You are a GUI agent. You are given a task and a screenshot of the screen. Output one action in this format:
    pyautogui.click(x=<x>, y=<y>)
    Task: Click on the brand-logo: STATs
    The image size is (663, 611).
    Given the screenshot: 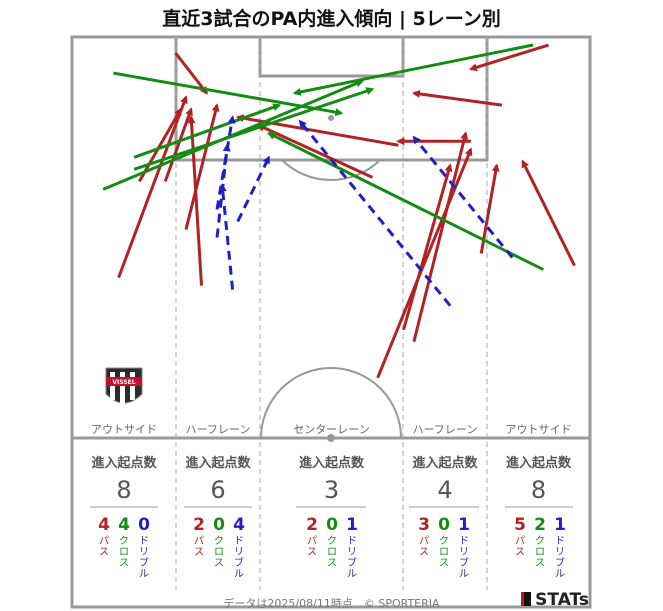 What is the action you would take?
    pyautogui.click(x=555, y=600)
    